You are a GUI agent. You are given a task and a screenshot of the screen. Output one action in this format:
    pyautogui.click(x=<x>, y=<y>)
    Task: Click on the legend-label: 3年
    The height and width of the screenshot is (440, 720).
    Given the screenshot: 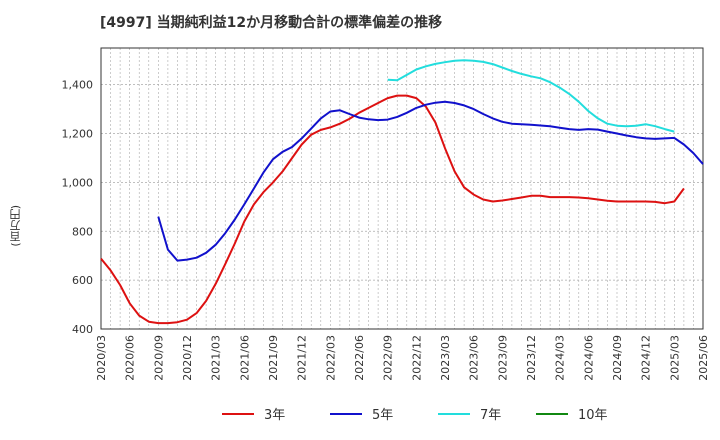 What is the action you would take?
    pyautogui.click(x=274, y=415)
    